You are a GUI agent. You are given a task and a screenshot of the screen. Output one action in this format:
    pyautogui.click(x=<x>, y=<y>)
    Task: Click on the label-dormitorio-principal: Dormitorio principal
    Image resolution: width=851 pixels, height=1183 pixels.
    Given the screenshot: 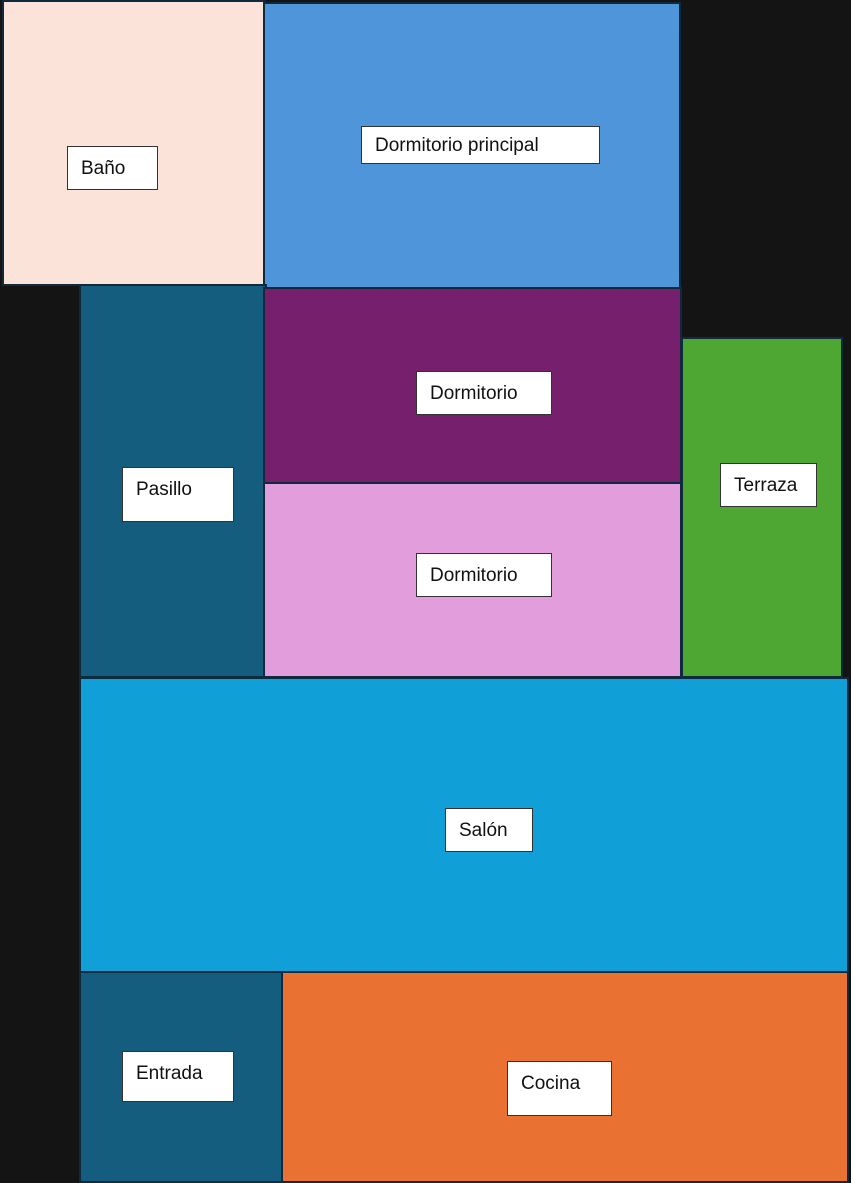 What is the action you would take?
    pyautogui.click(x=480, y=145)
    